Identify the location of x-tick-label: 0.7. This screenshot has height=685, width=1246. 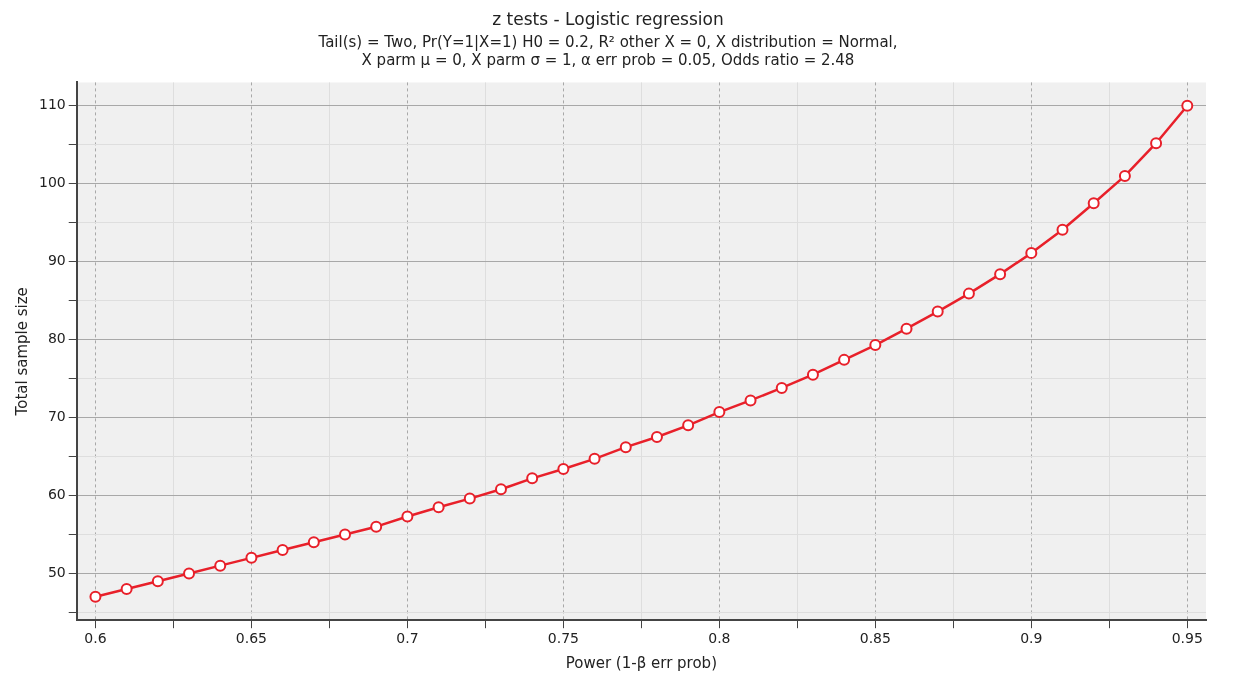
(407, 638).